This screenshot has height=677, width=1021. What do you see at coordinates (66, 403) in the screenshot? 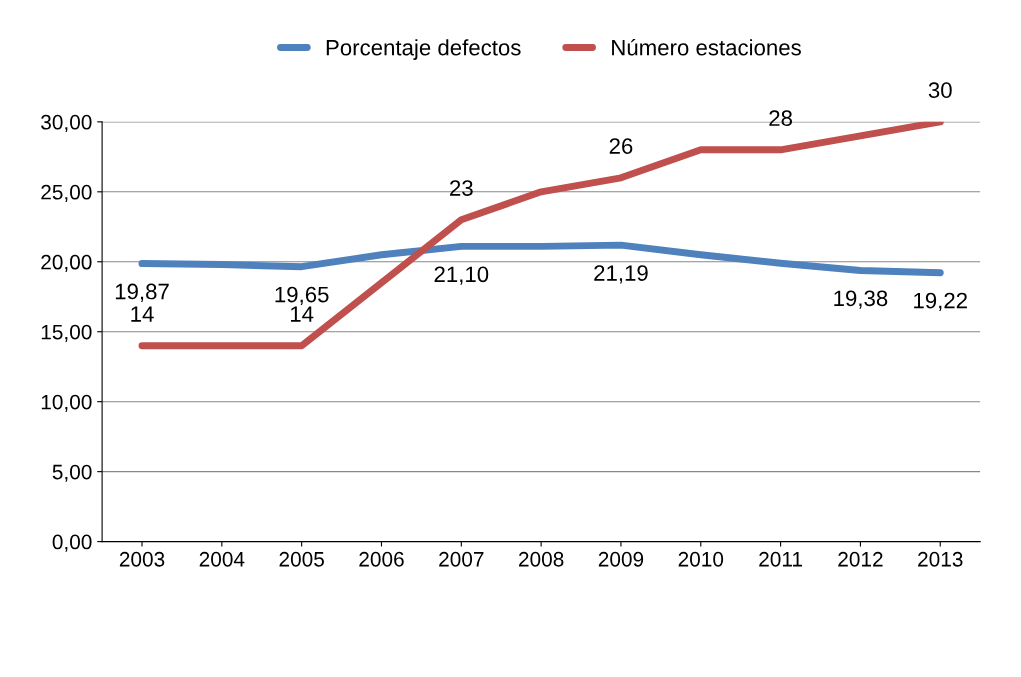
I see `y-tick-label: 10,00` at bounding box center [66, 403].